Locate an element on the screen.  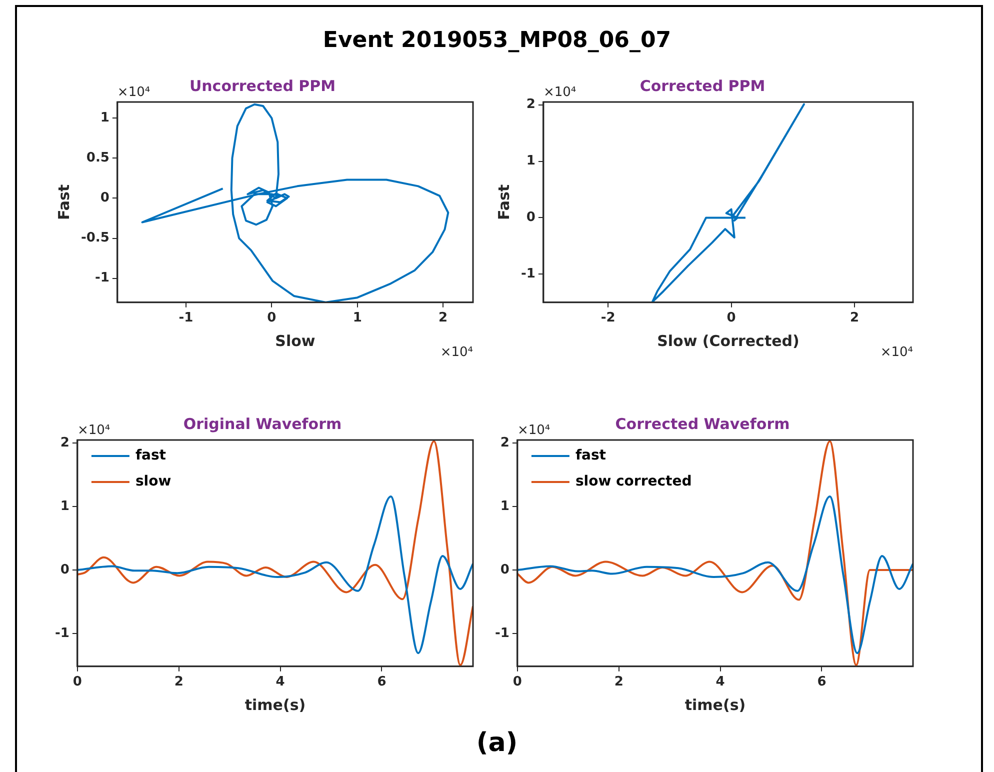
chart-title: Corrected Waveform is located at coordinates (702, 423).